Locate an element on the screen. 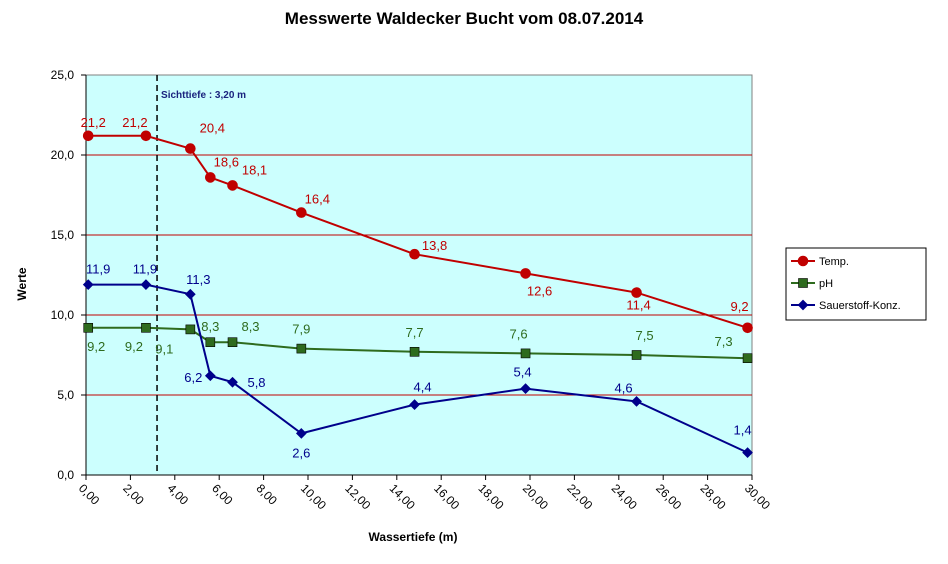 The height and width of the screenshot is (564, 948). sichttiefe-annotation: Sichttiefe : 3,20 m is located at coordinates (201, 275).